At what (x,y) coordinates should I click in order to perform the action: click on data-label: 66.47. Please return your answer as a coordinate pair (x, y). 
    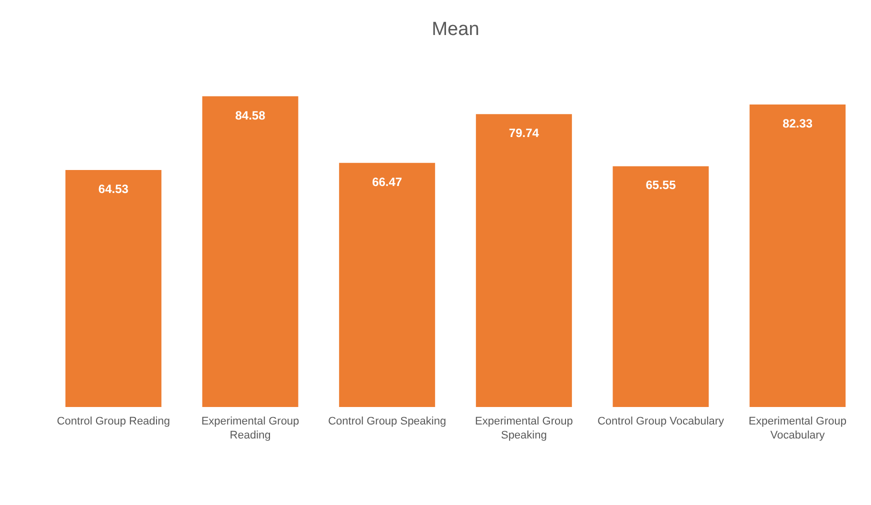
    Looking at the image, I should click on (387, 181).